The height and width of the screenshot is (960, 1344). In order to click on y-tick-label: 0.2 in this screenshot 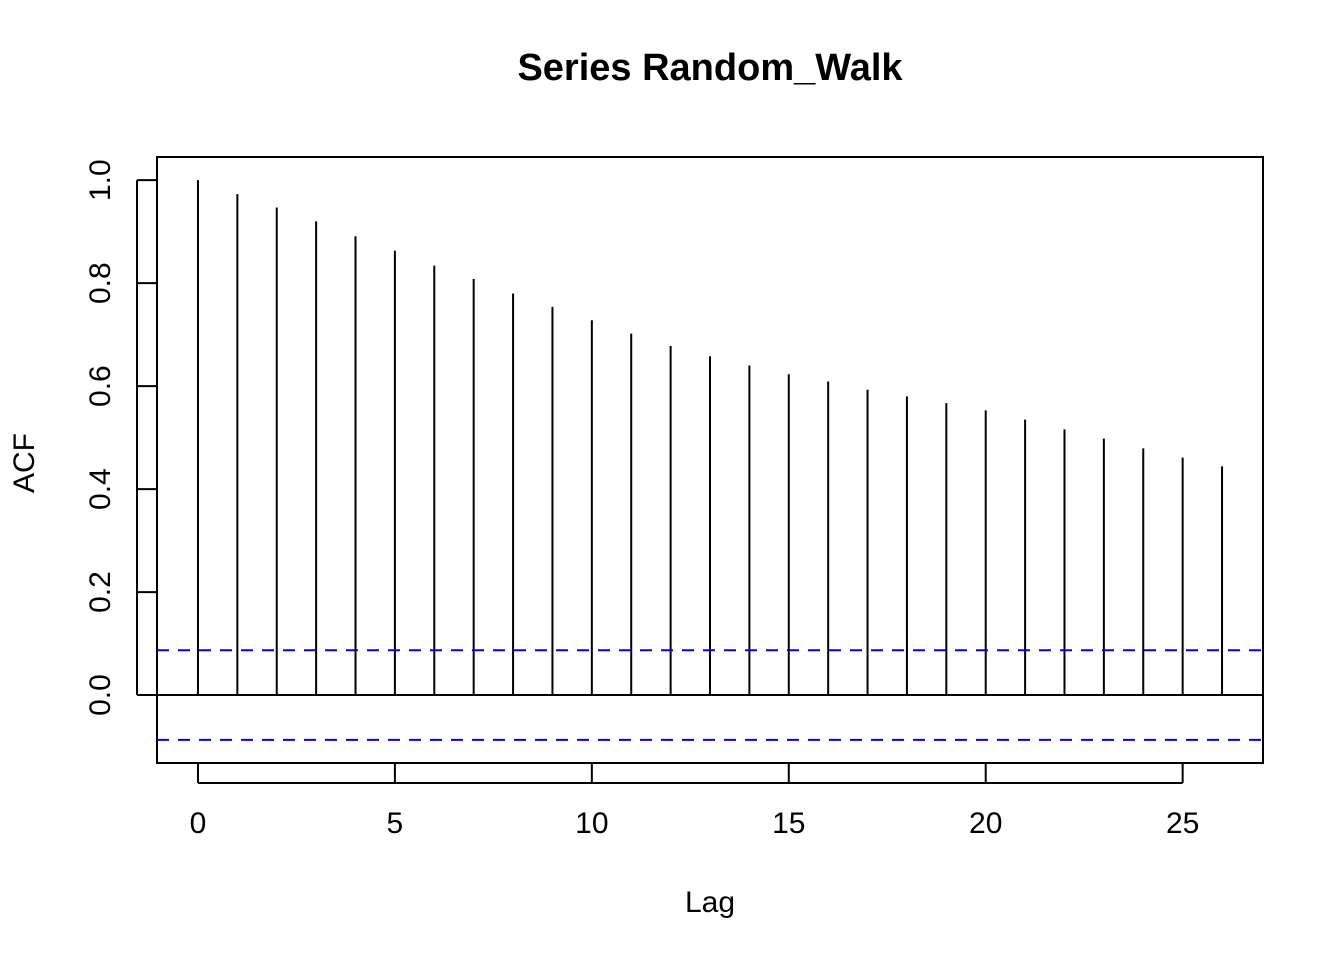, I will do `click(100, 592)`.